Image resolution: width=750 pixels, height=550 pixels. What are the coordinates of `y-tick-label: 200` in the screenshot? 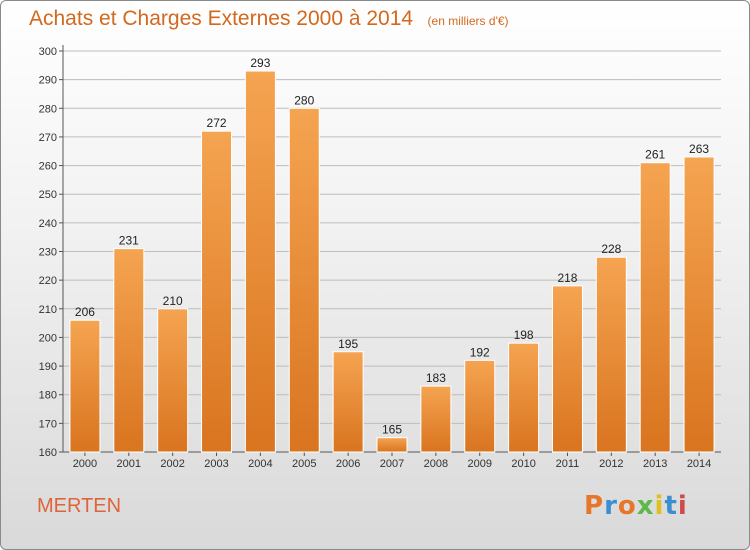 It's located at (48, 338).